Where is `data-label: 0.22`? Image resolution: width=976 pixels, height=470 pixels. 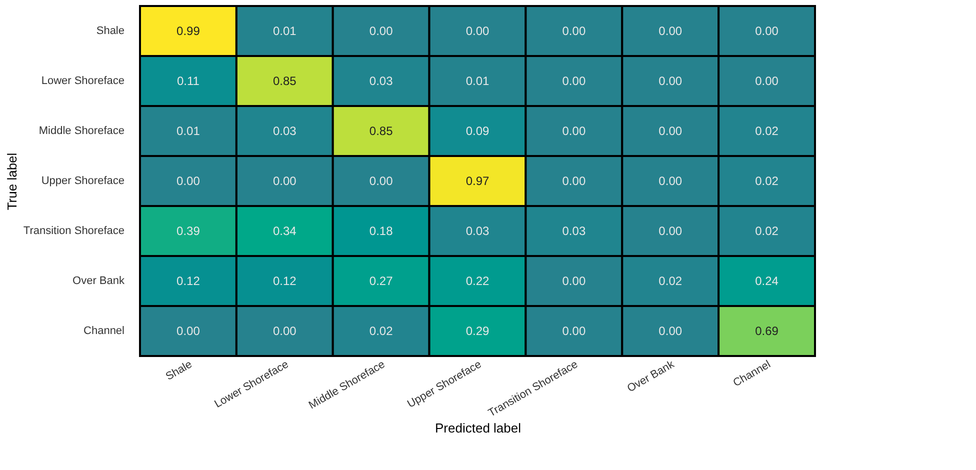 data-label: 0.22 is located at coordinates (478, 281).